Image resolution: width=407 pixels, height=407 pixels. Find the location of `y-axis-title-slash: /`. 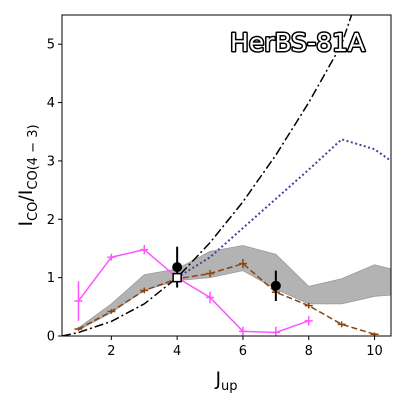

y-axis-title-slash: / is located at coordinates (26, 198).